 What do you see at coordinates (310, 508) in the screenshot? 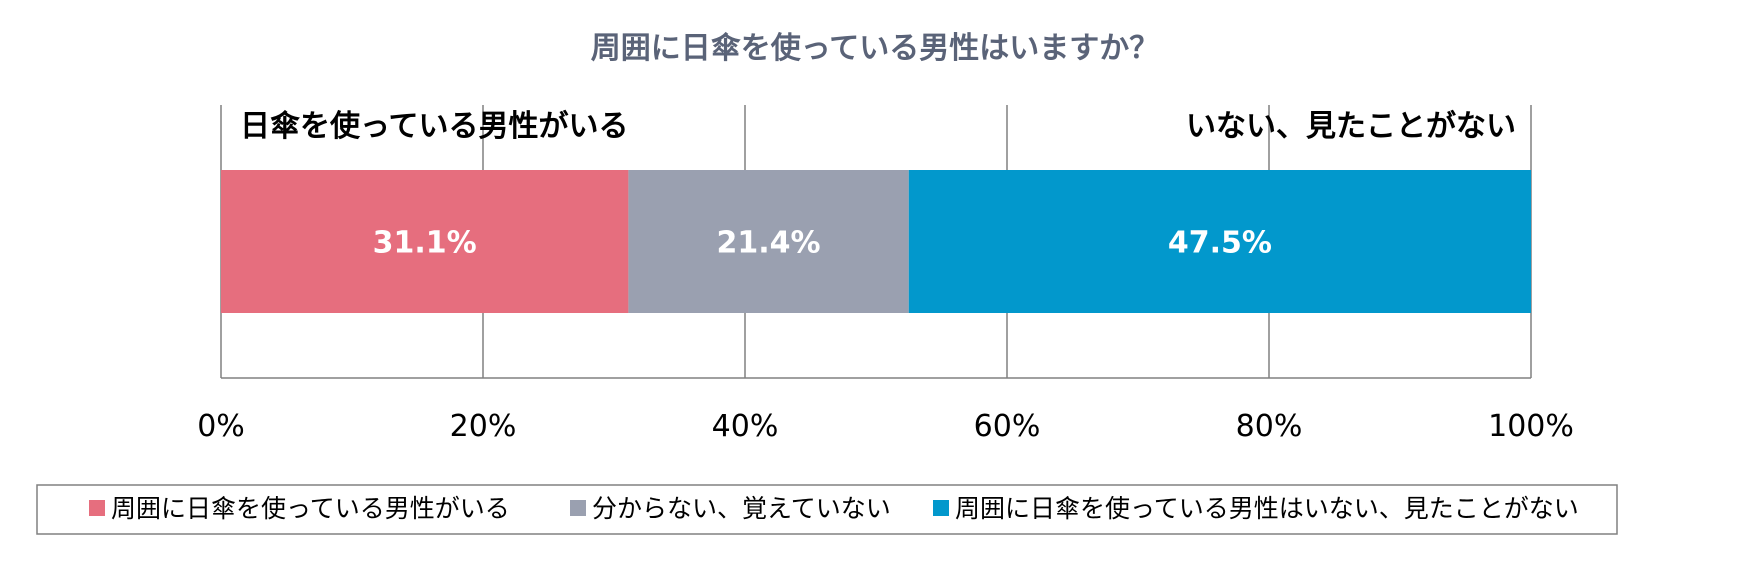
I see `legend-label: 周囲に日傘を使っている男性がいる` at bounding box center [310, 508].